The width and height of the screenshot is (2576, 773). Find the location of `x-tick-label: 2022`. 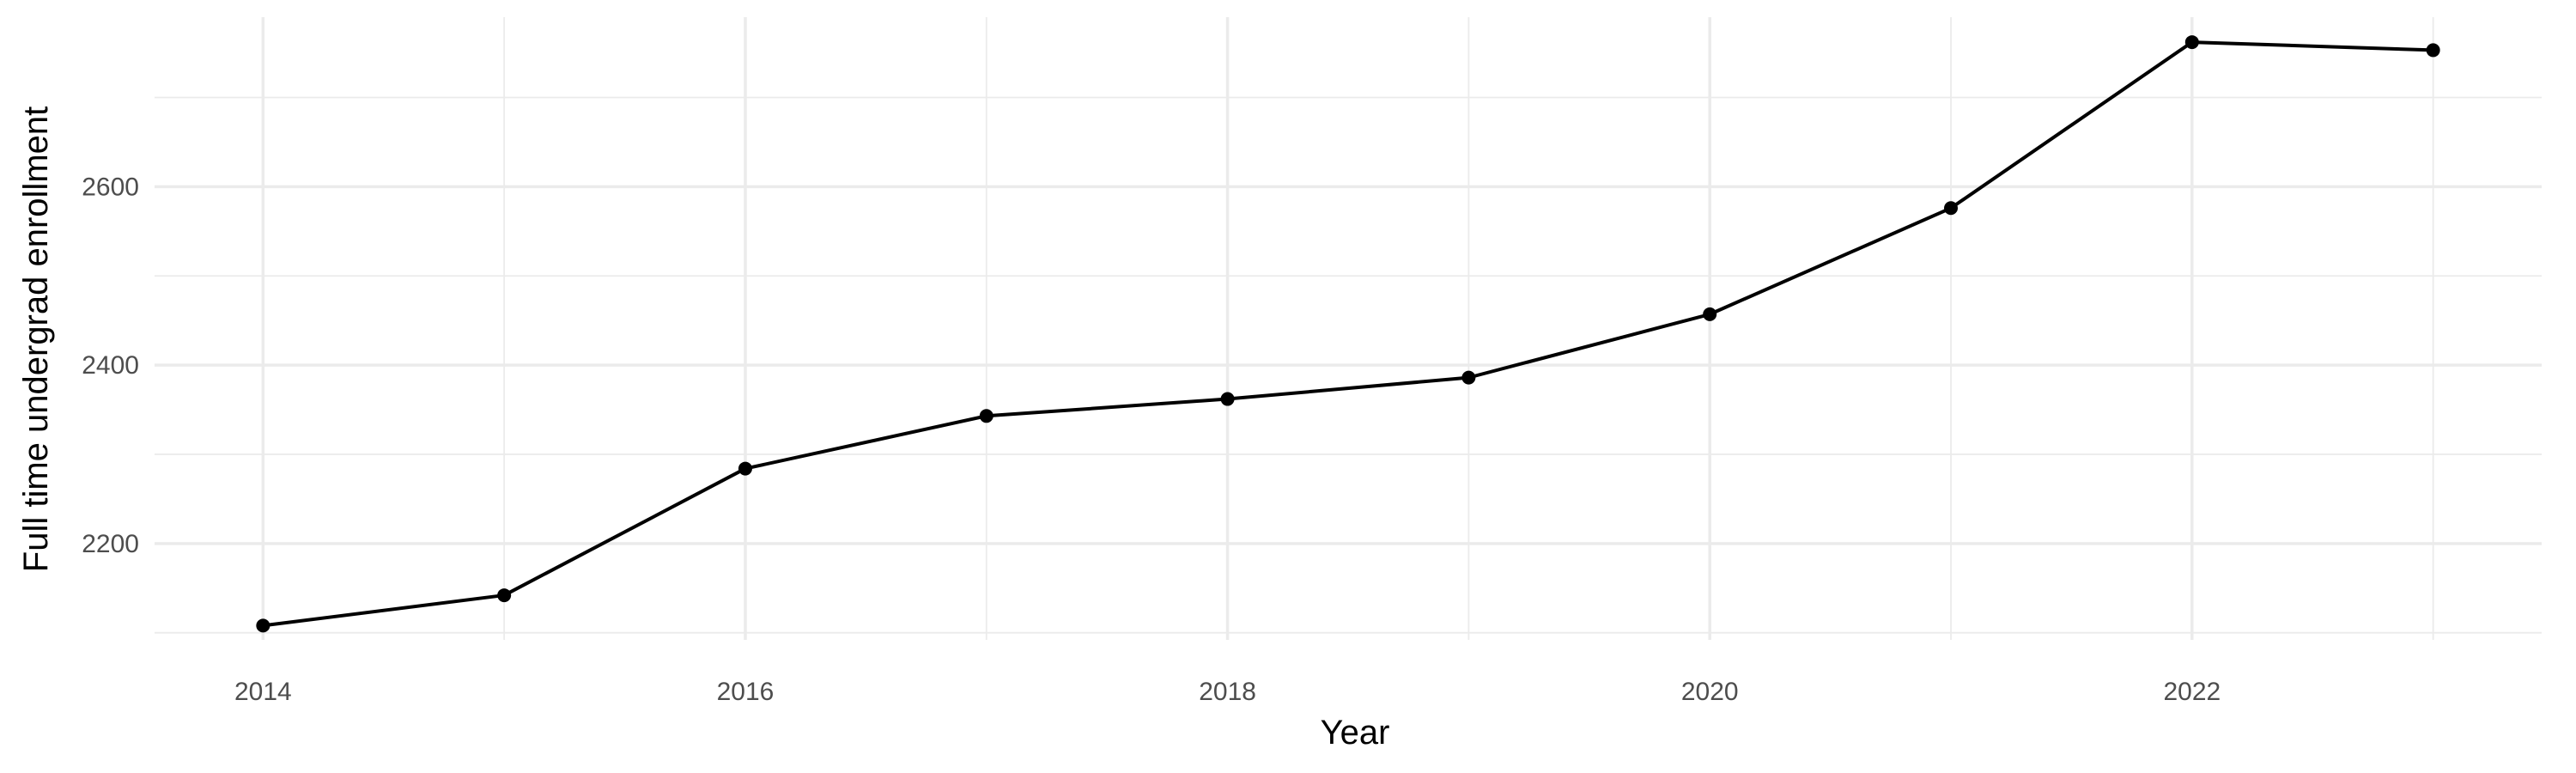

x-tick-label: 2022 is located at coordinates (2192, 692).